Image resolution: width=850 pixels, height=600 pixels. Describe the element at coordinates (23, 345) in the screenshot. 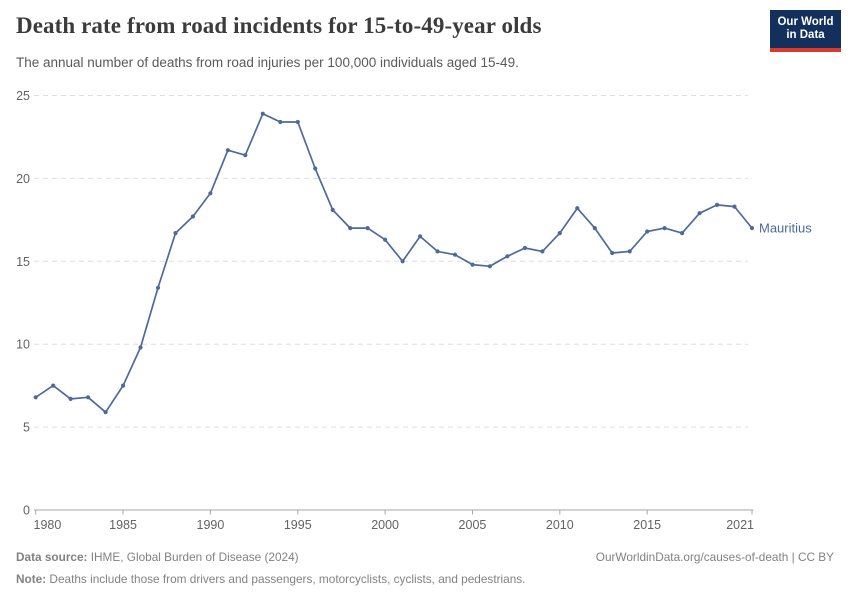

I see `y-tick-label: 10` at that location.